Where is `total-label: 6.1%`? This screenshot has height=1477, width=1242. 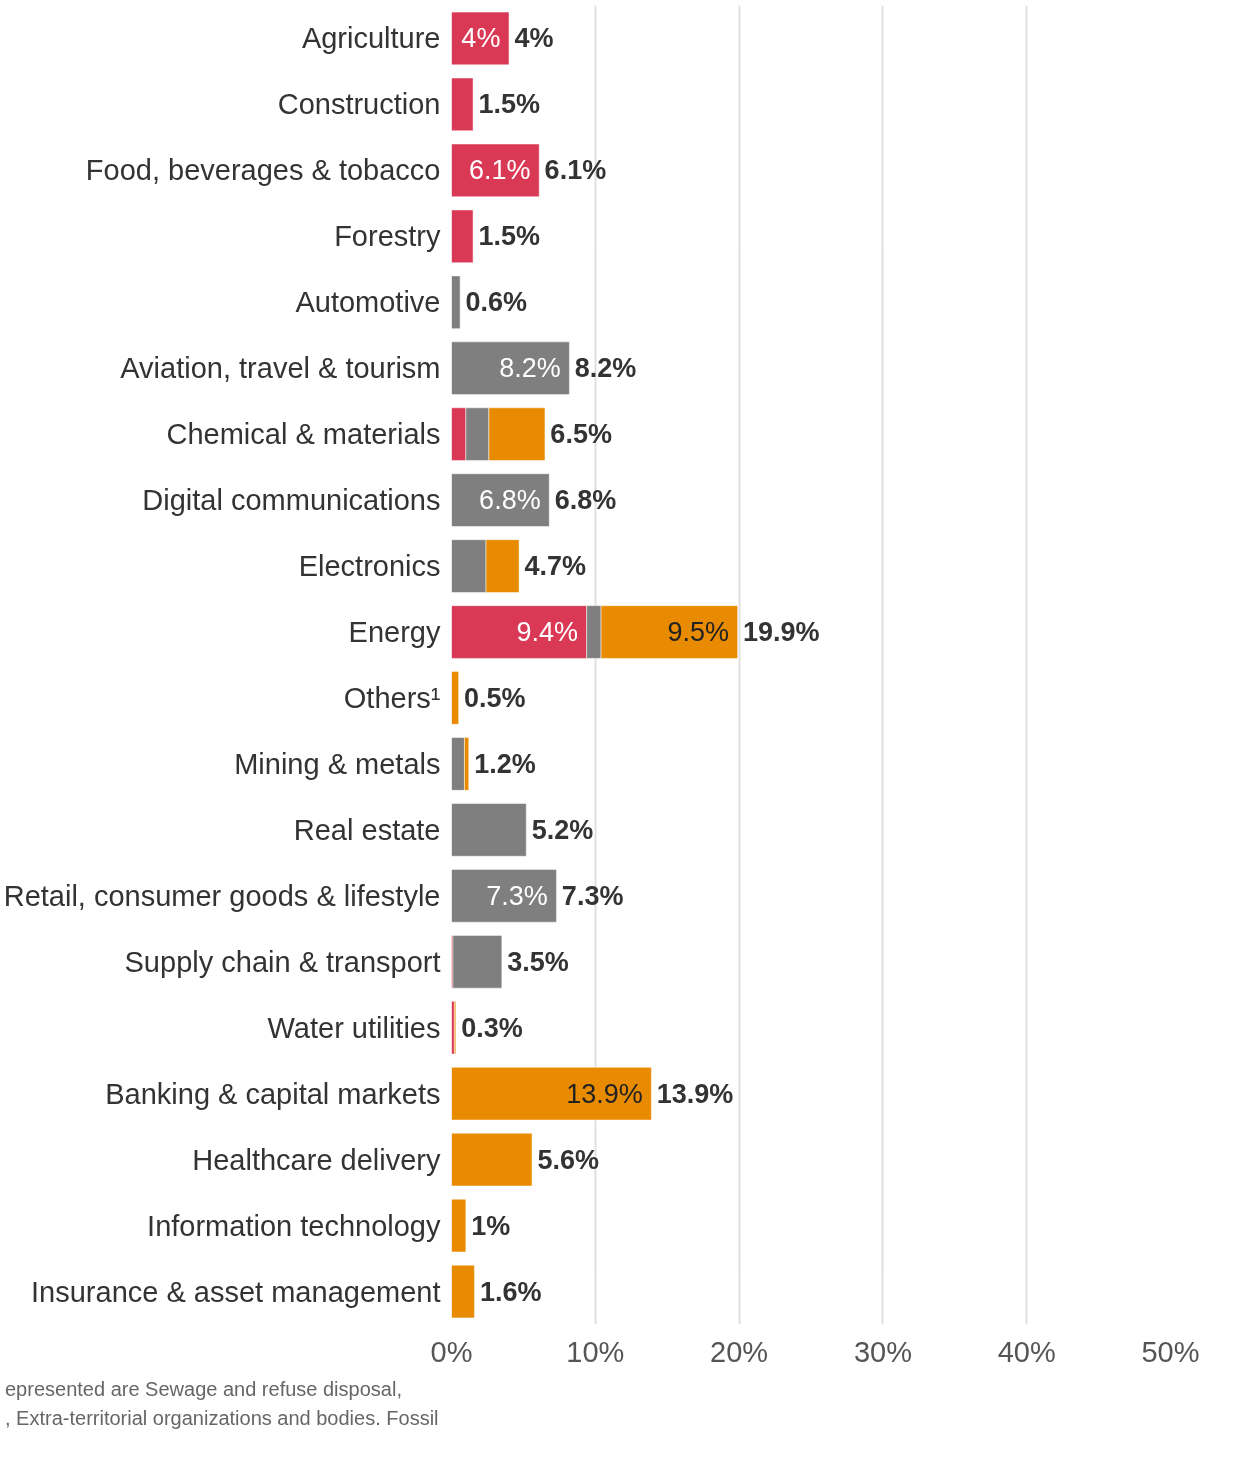 total-label: 6.1% is located at coordinates (575, 170).